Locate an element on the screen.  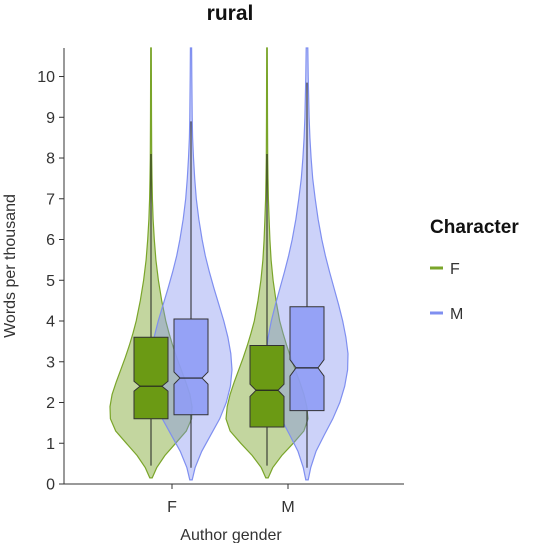
y-axis-title: Words per thousand is located at coordinates (10, 266).